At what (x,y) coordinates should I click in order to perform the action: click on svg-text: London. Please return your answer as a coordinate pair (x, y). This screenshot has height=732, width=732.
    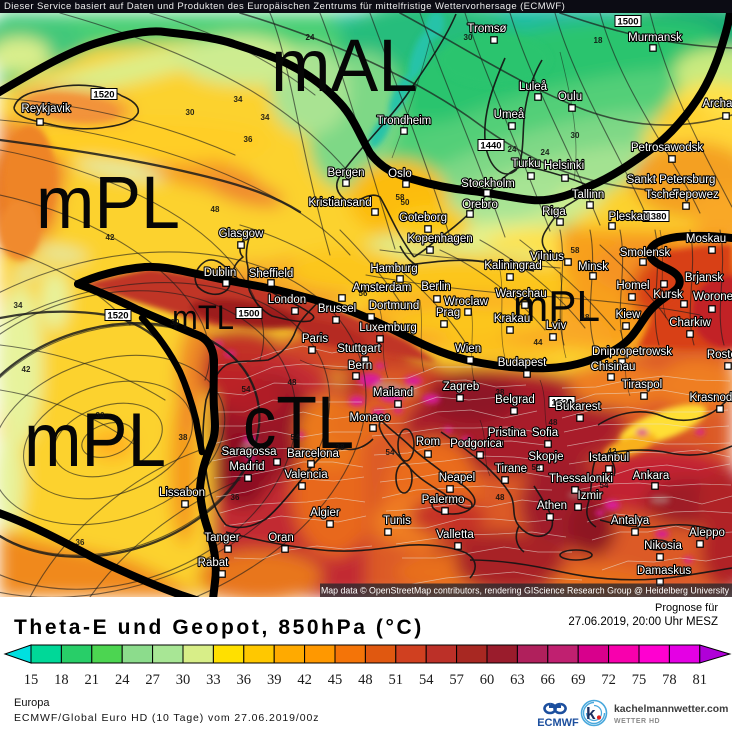
    Looking at the image, I should click on (287, 300).